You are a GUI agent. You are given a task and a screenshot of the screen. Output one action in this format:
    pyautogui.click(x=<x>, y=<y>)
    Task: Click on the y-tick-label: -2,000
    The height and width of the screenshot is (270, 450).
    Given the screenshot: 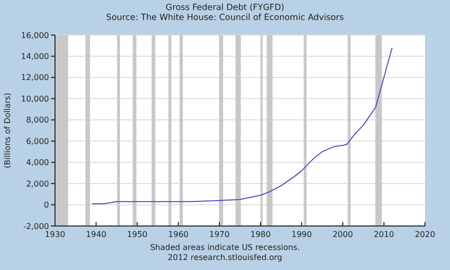 What is the action you would take?
    pyautogui.click(x=36, y=226)
    